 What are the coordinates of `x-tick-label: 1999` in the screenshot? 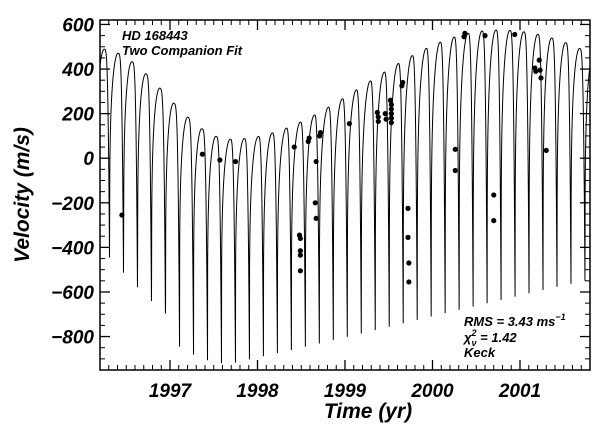 It's located at (345, 391).